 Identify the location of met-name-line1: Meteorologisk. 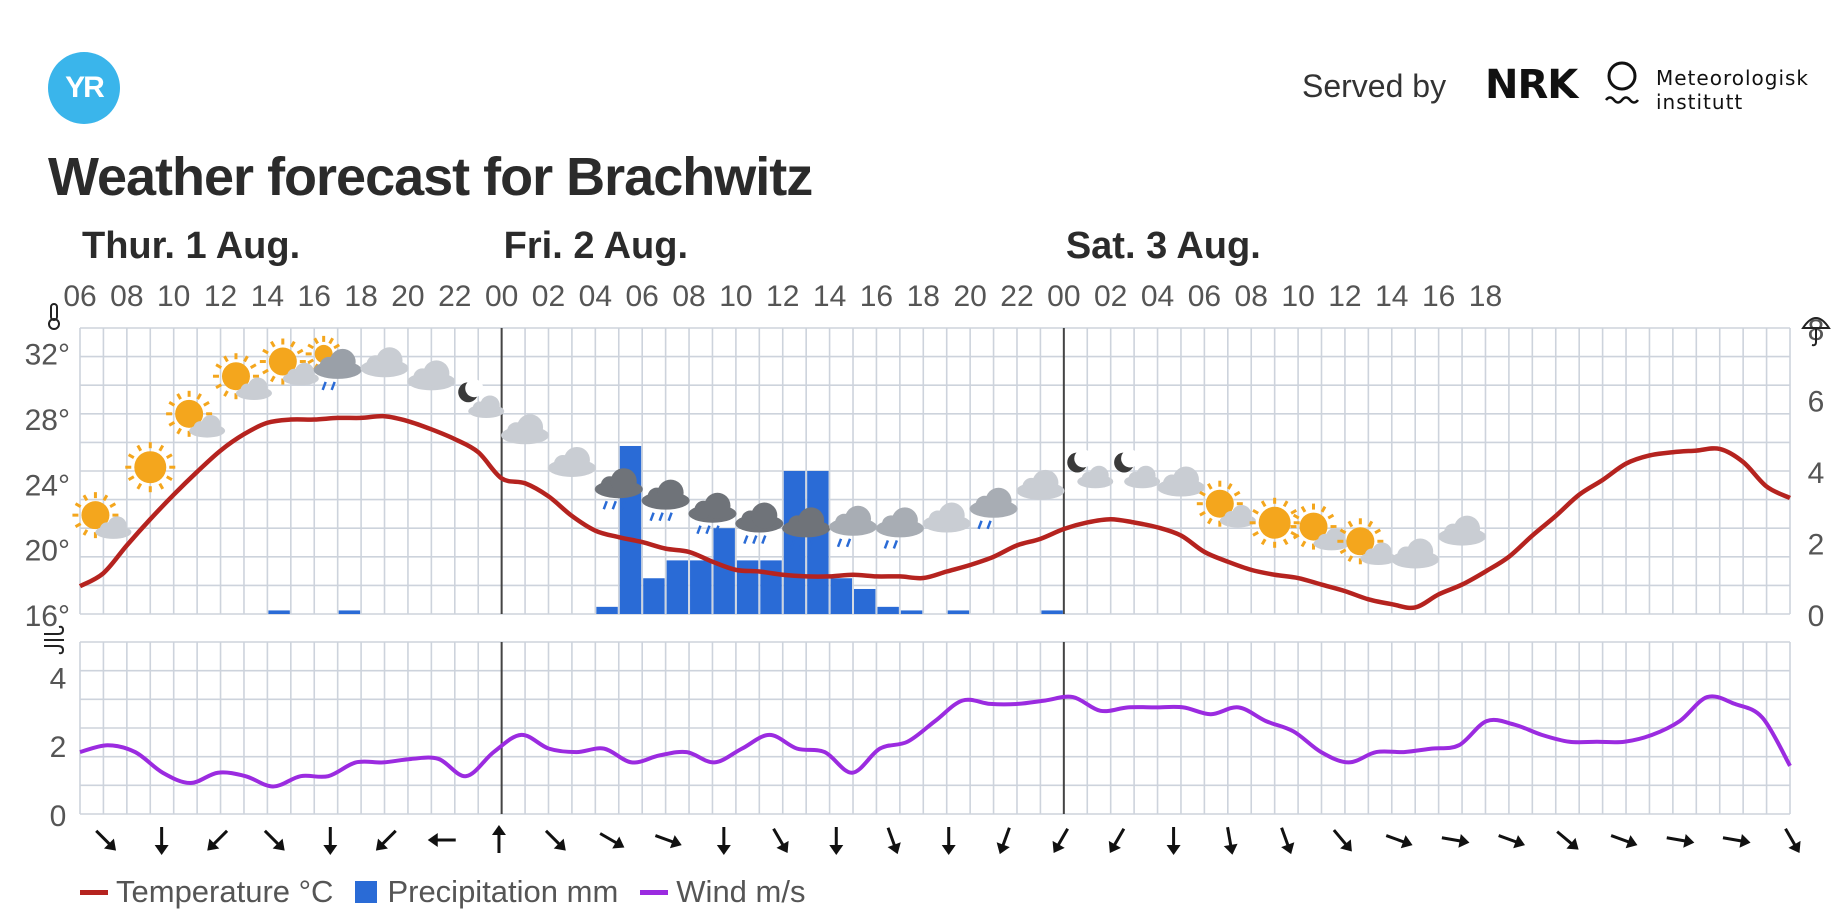
(1733, 78).